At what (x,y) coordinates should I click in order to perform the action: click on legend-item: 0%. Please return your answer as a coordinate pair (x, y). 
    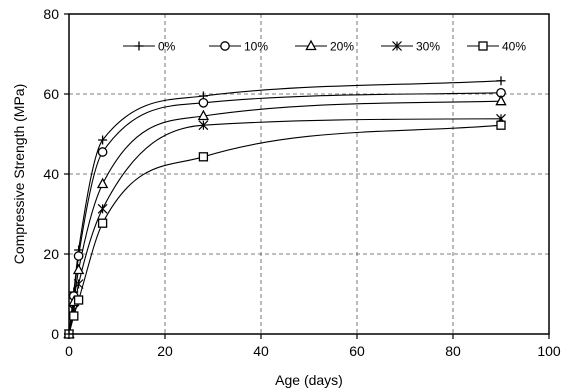
    Looking at the image, I should click on (149, 47).